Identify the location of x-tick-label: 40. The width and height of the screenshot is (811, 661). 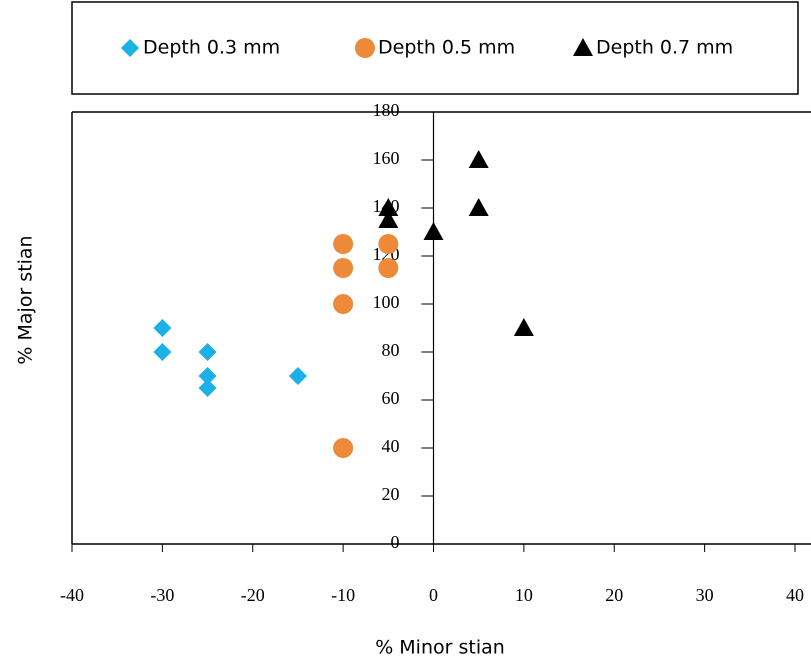
(795, 595).